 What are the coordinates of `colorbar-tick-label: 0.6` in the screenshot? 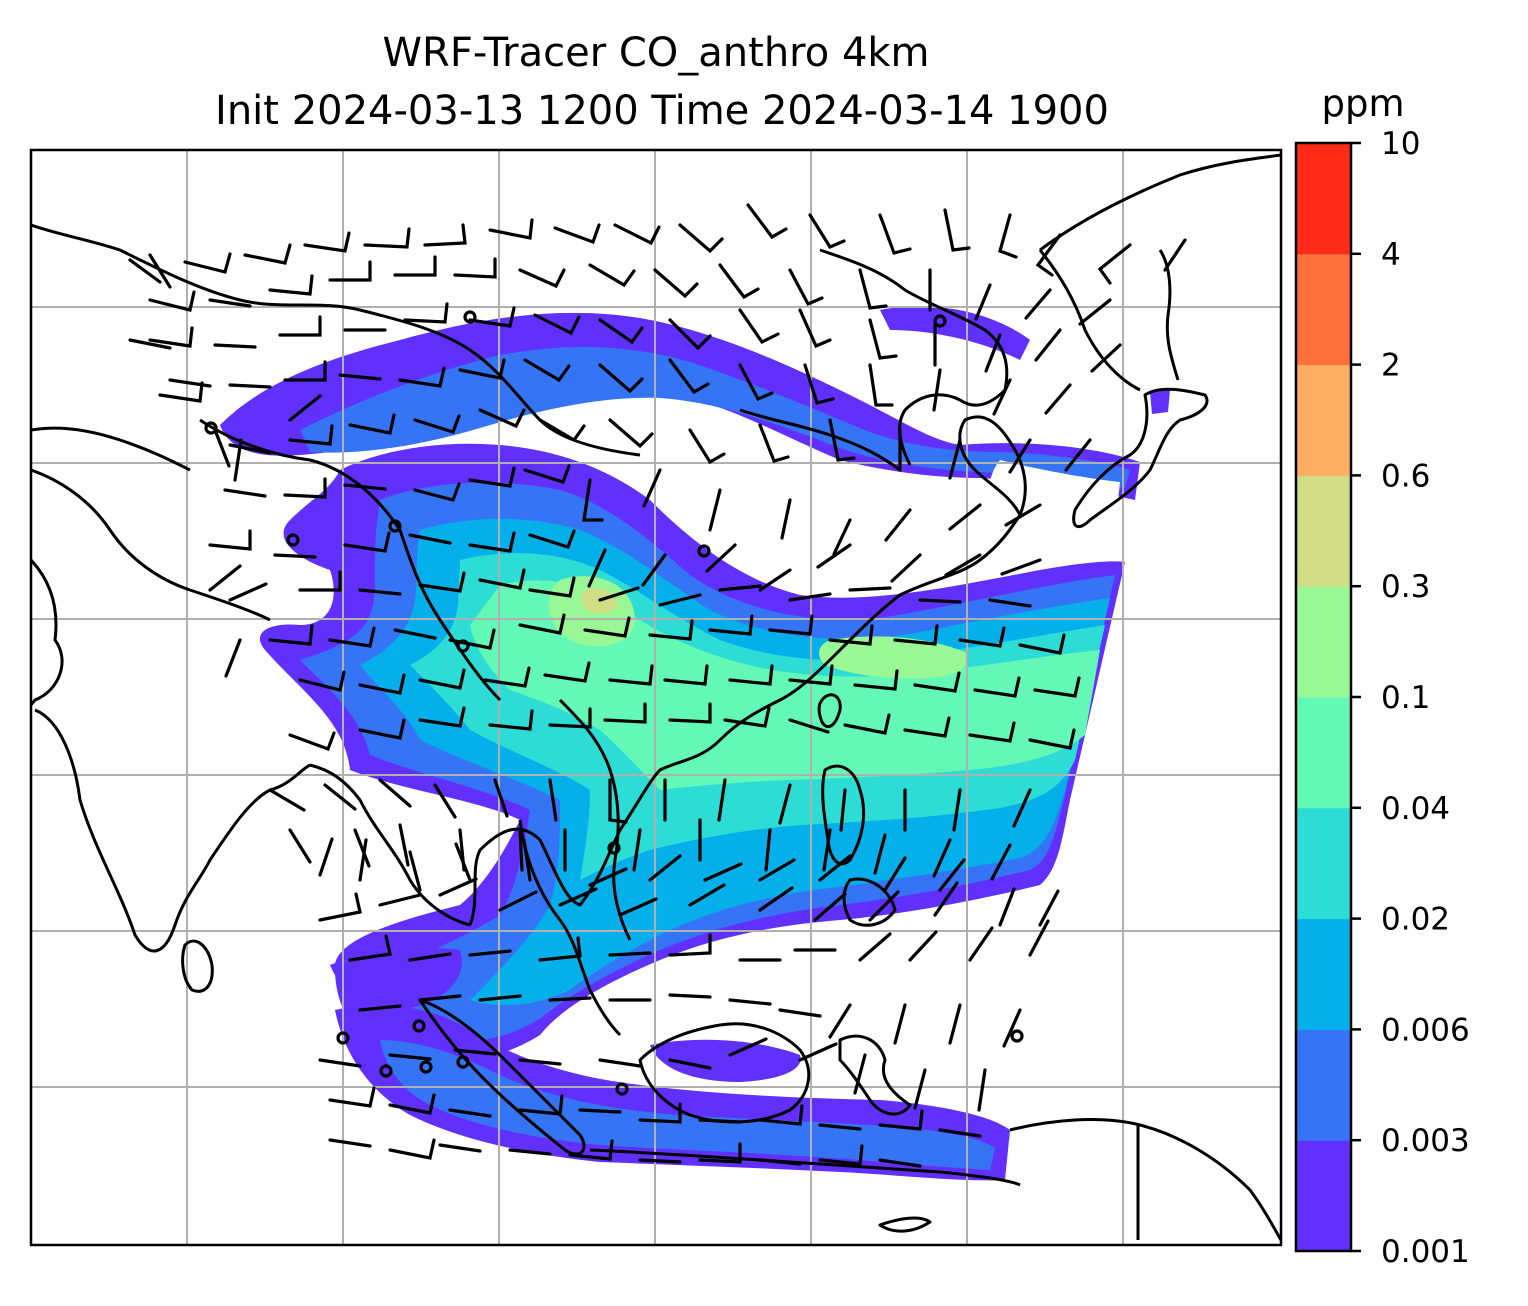 It's located at (1405, 476).